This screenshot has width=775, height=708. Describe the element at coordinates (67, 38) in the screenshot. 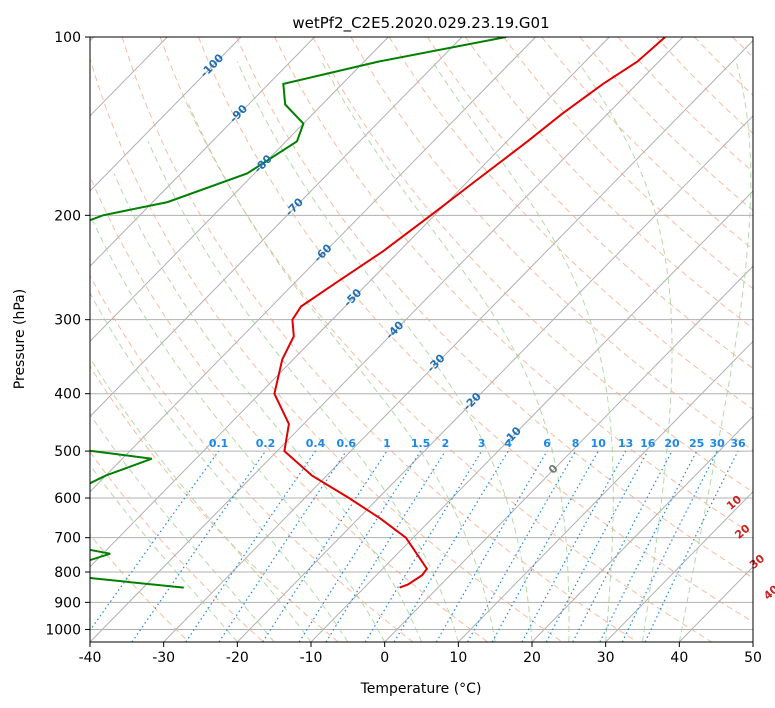

I see `y-tick-label: 100` at that location.